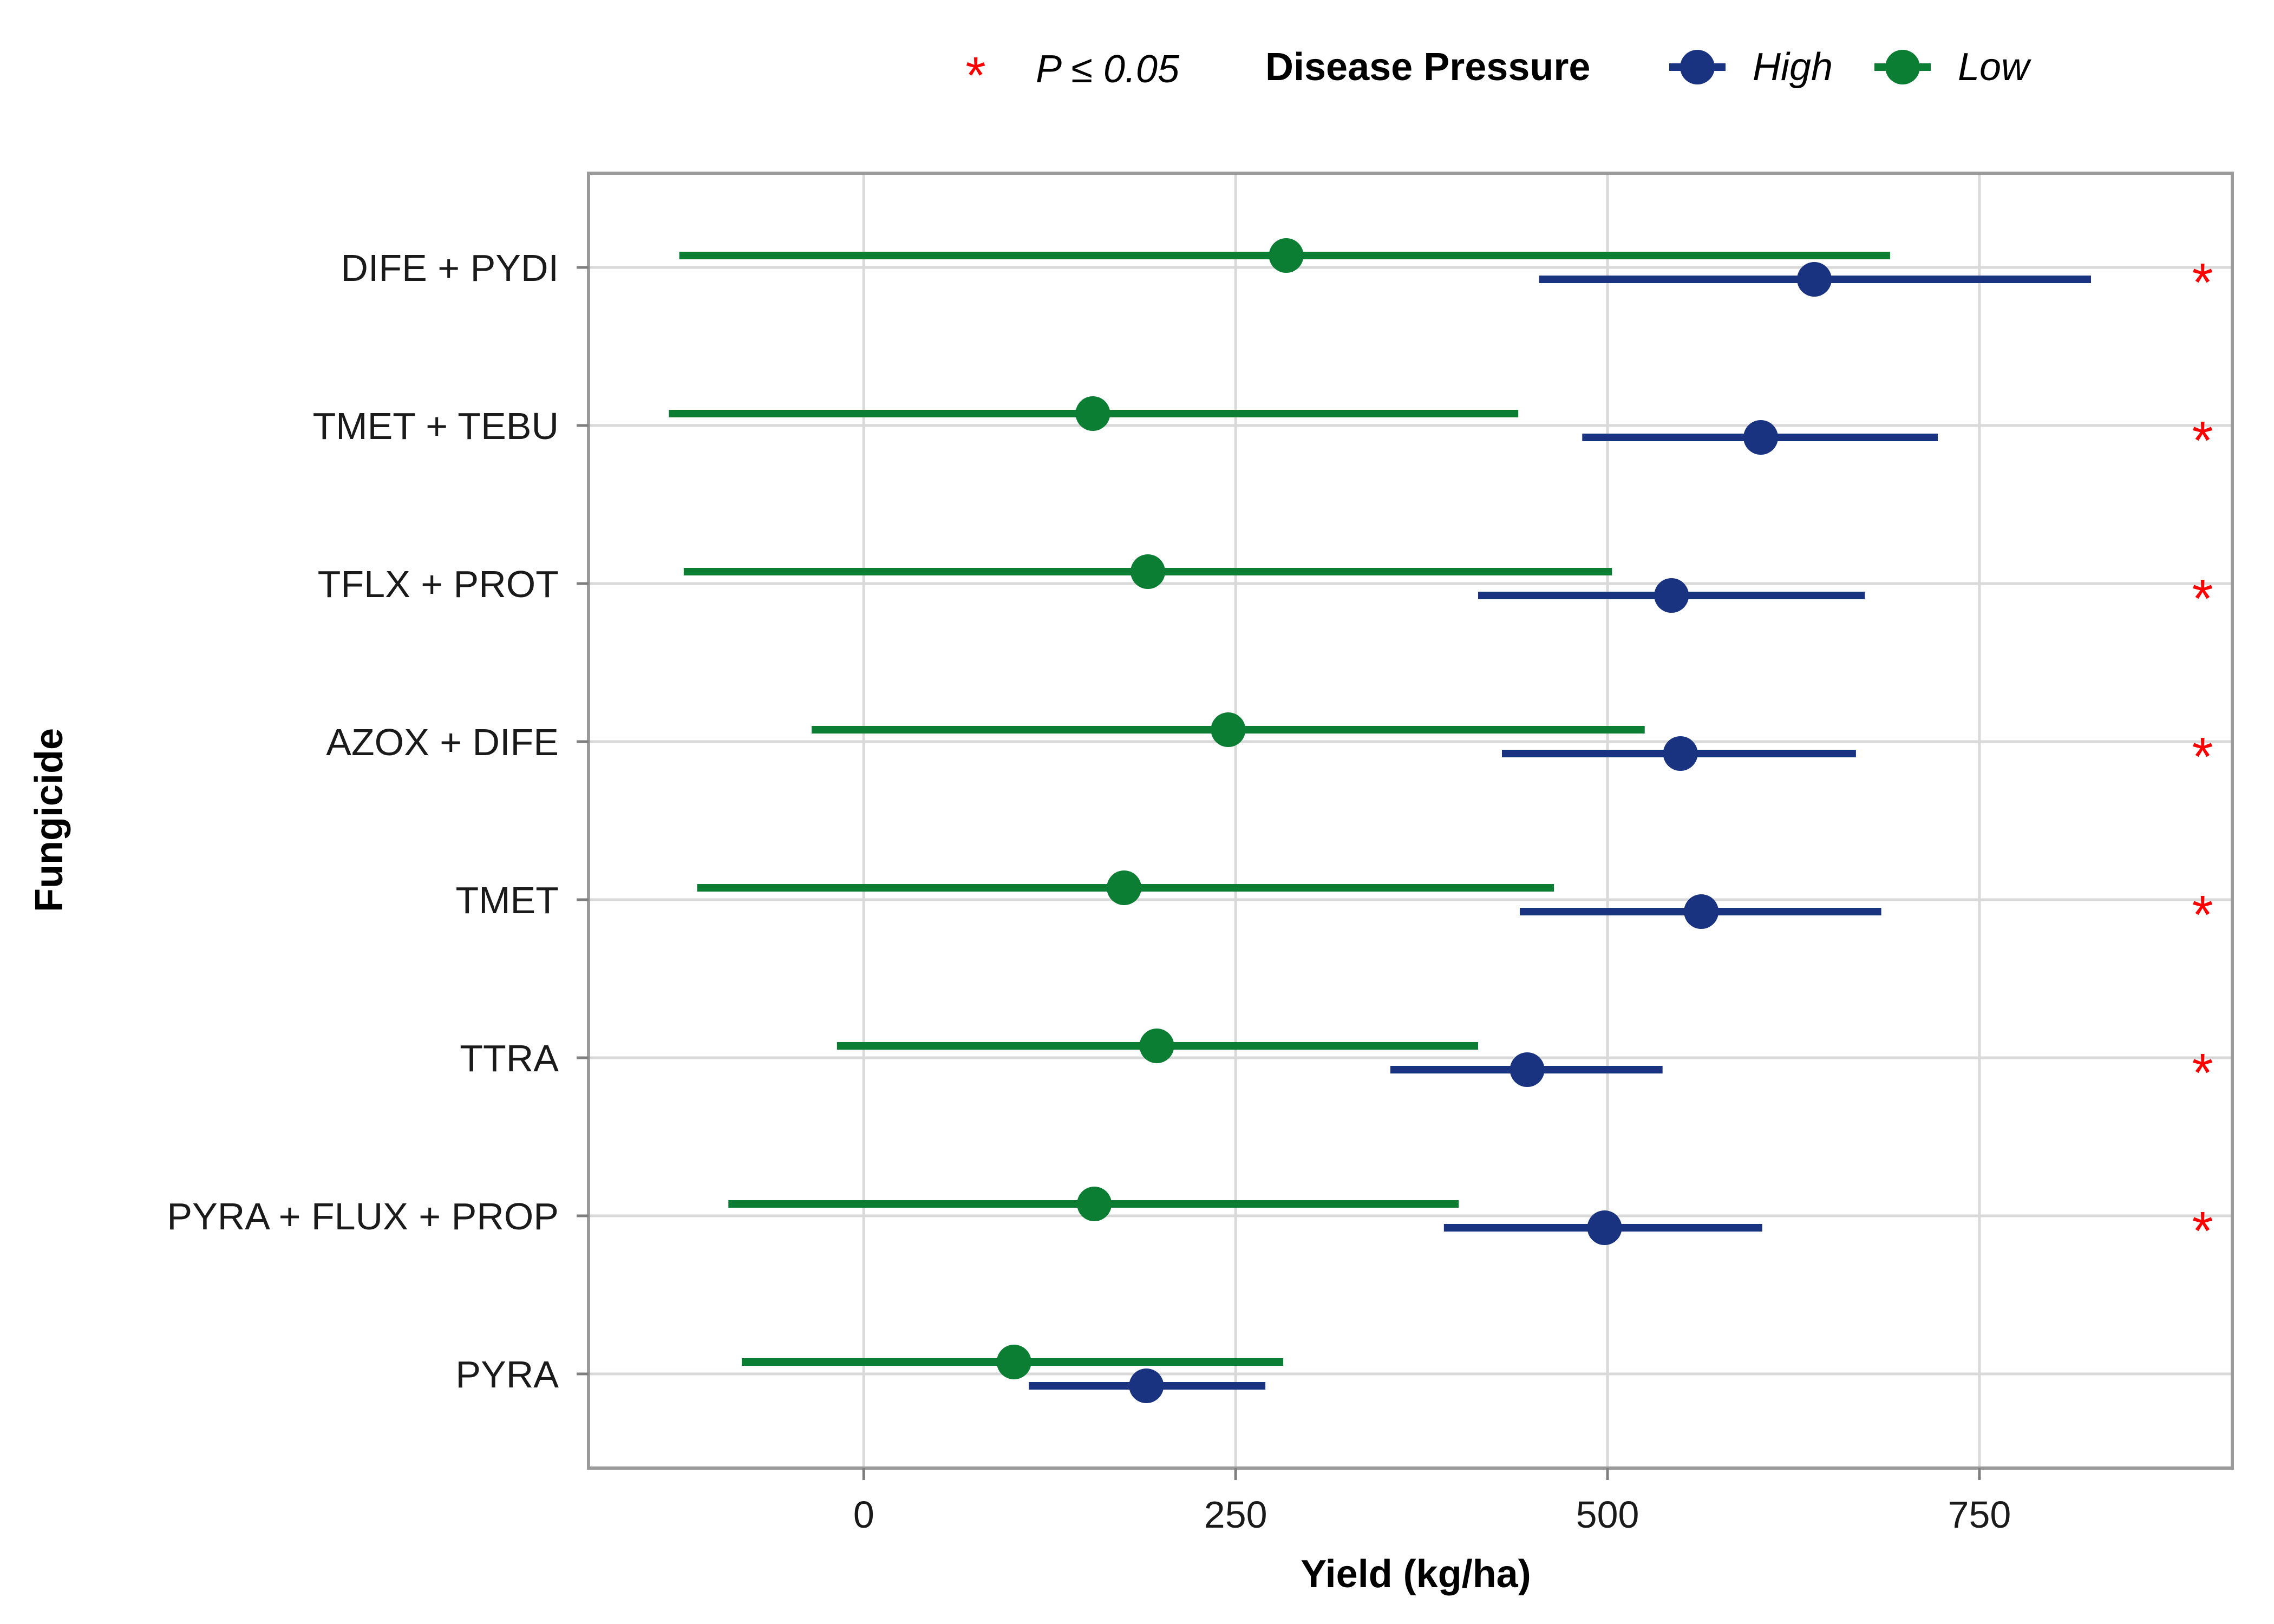 This screenshot has width=2274, height=1624. What do you see at coordinates (450, 268) in the screenshot?
I see `y-tick-label: DIFE + PYDI` at bounding box center [450, 268].